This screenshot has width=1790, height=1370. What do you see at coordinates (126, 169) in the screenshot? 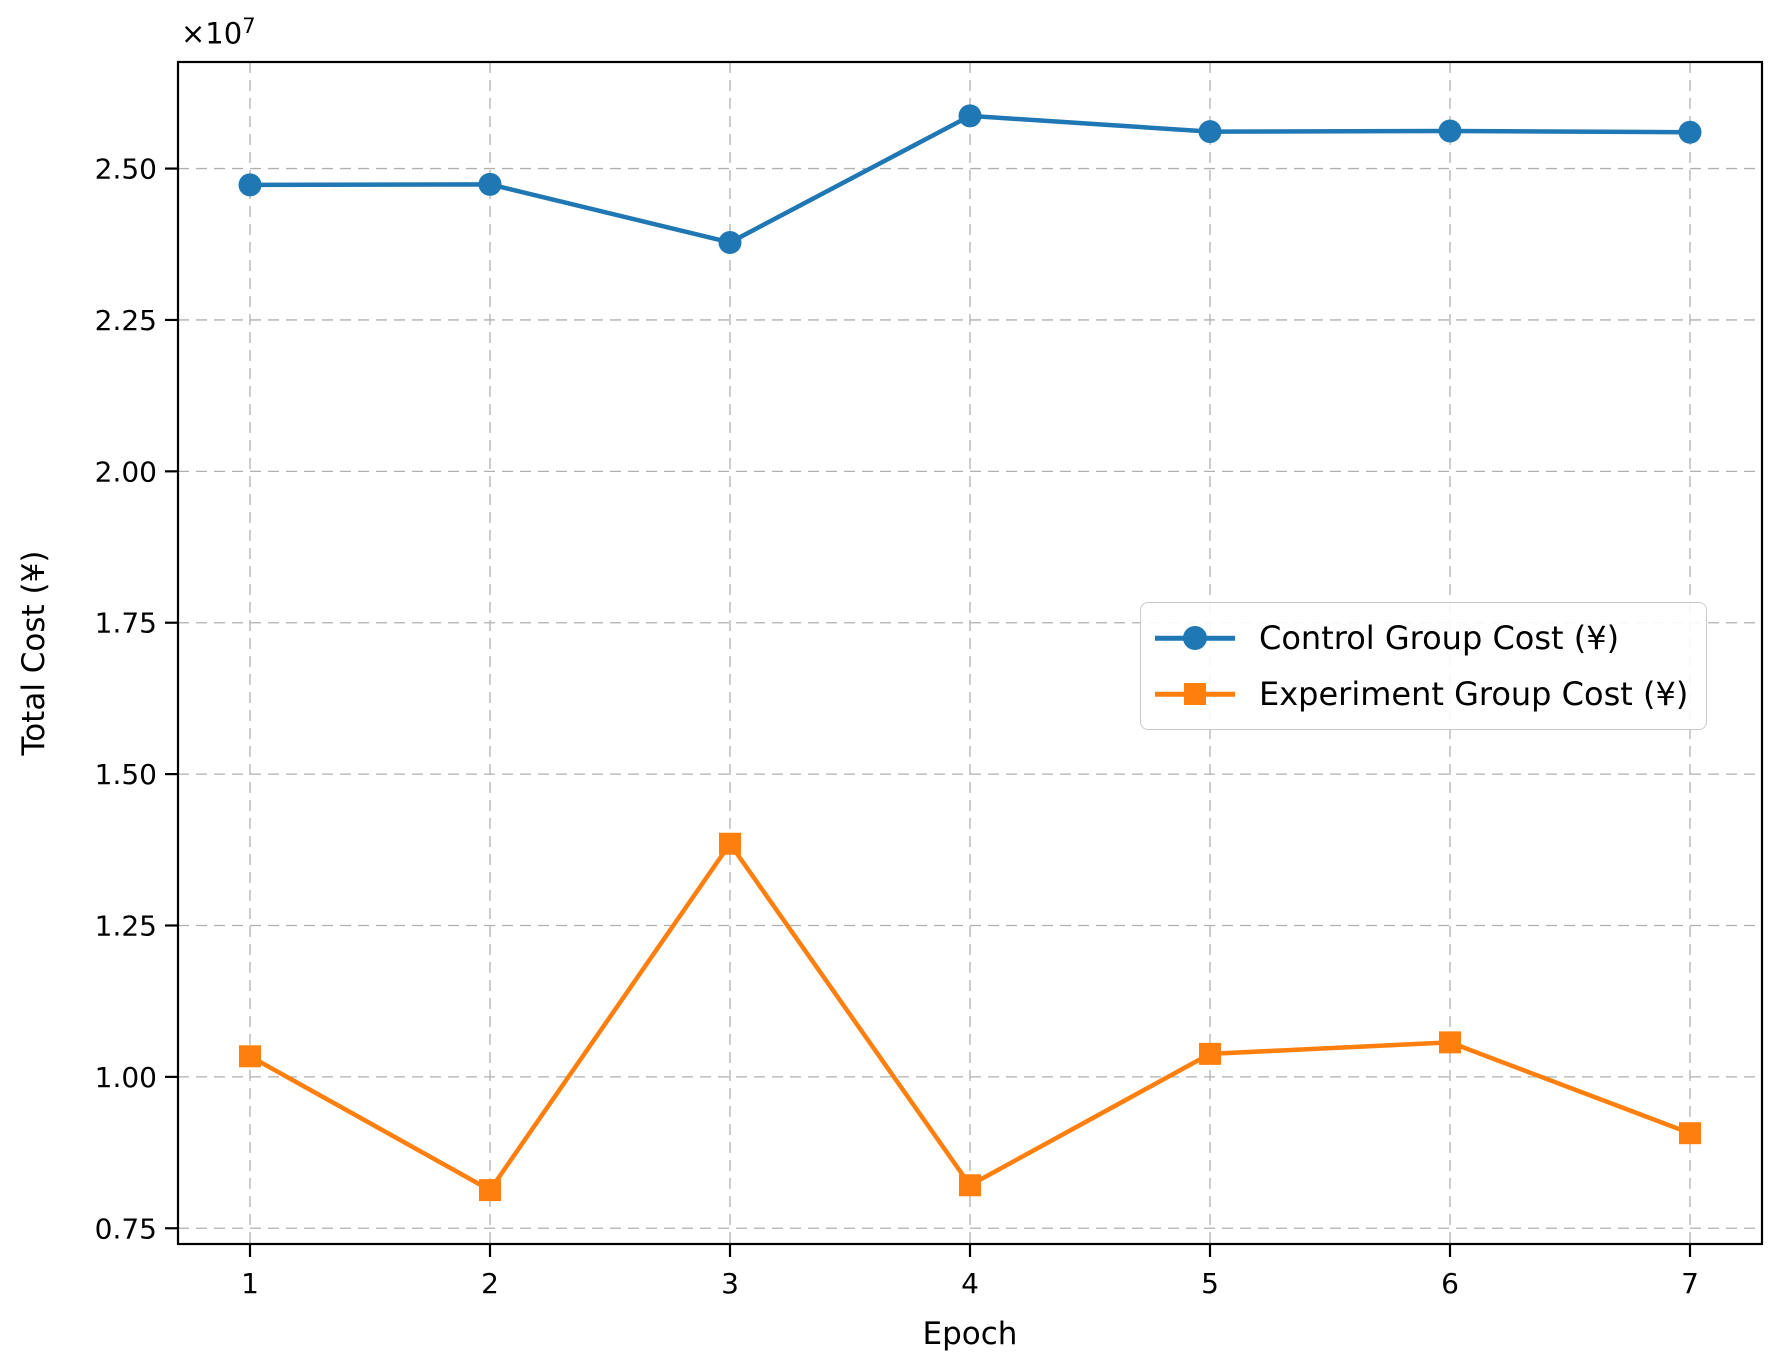
I see `y-tick-label: 2.50` at bounding box center [126, 169].